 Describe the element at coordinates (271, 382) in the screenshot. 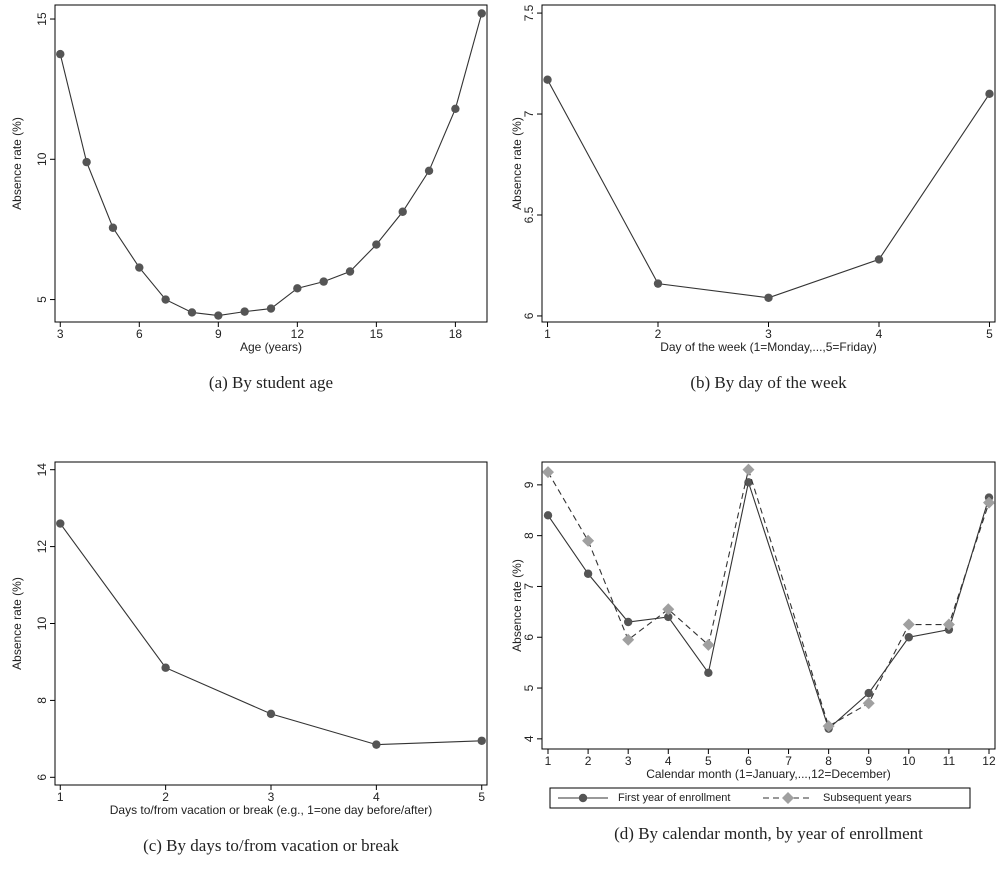

I see `caption: (a) By student age` at that location.